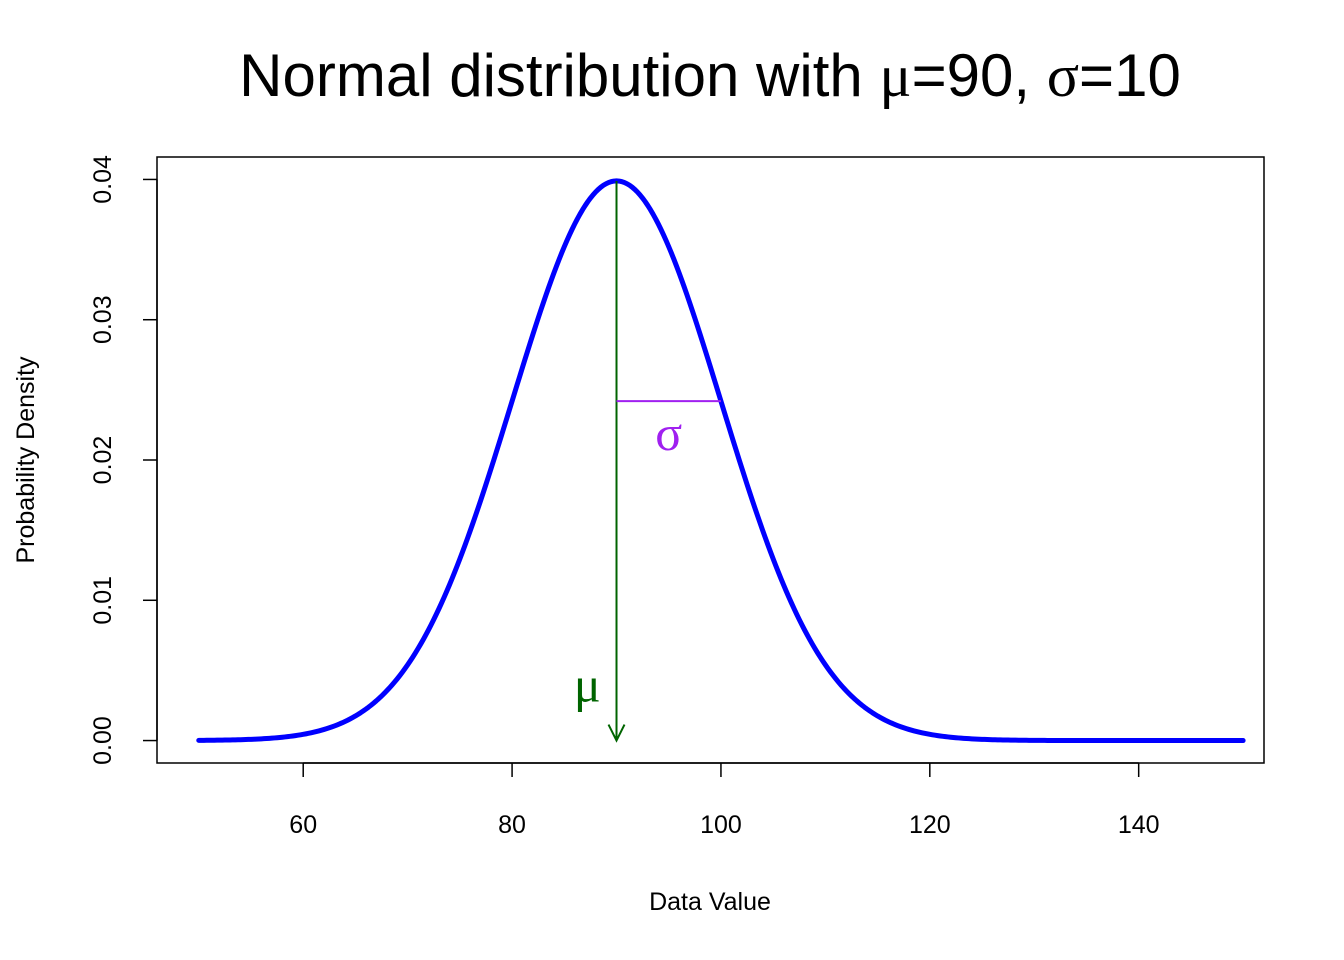  I want to click on mu-arrow-head, so click(616, 733).